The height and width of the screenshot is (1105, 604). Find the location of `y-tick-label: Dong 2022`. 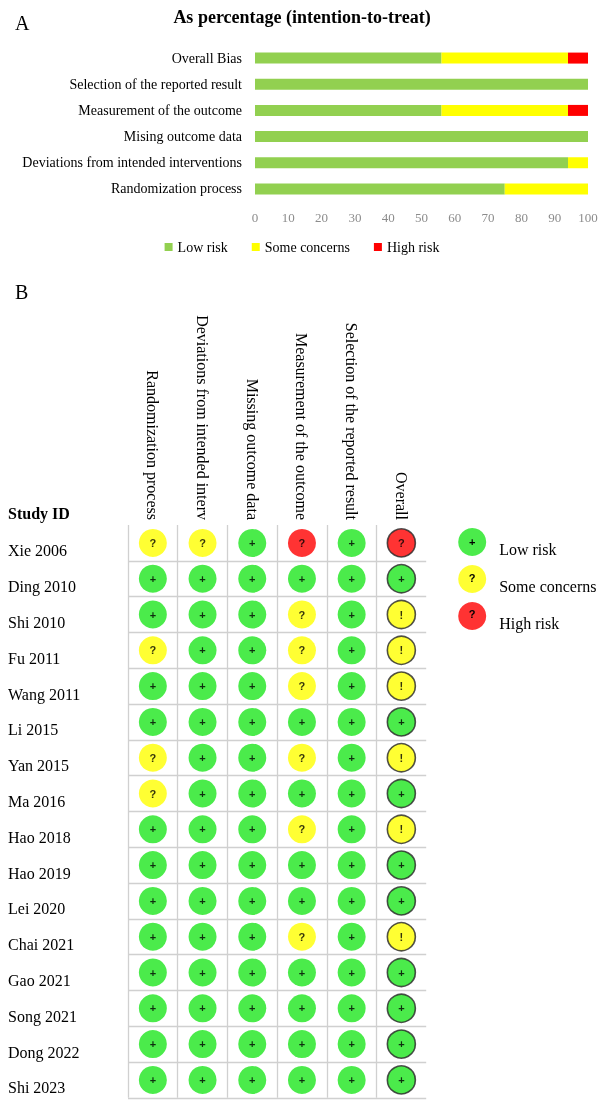

y-tick-label: Dong 2022 is located at coordinates (44, 1052).